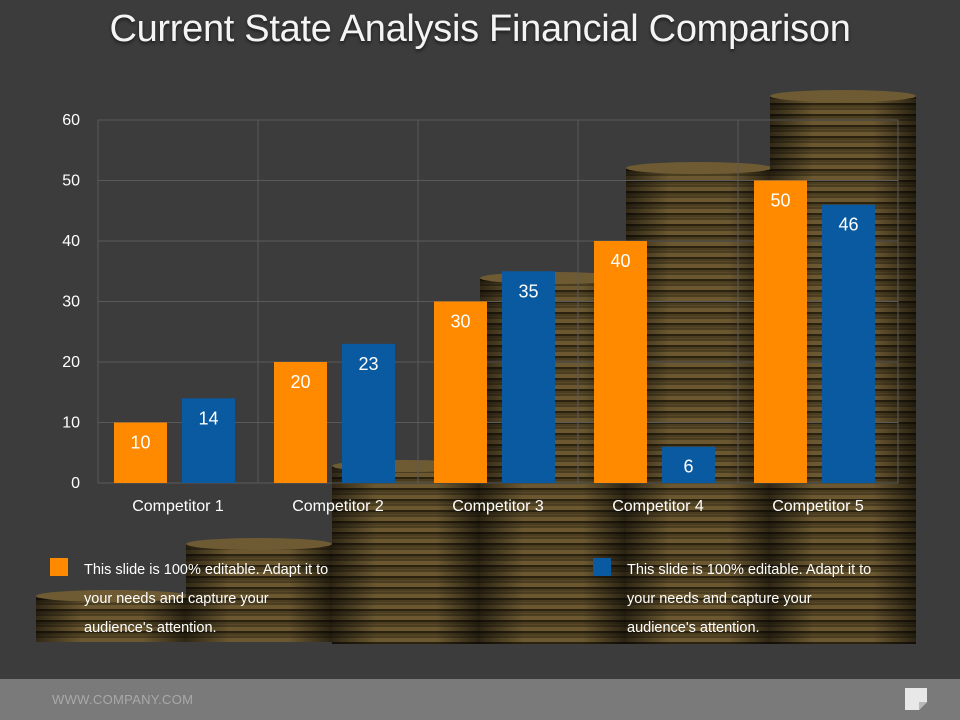  What do you see at coordinates (480, 699) in the screenshot?
I see `footer-bar: WWW.COMPANY.COM` at bounding box center [480, 699].